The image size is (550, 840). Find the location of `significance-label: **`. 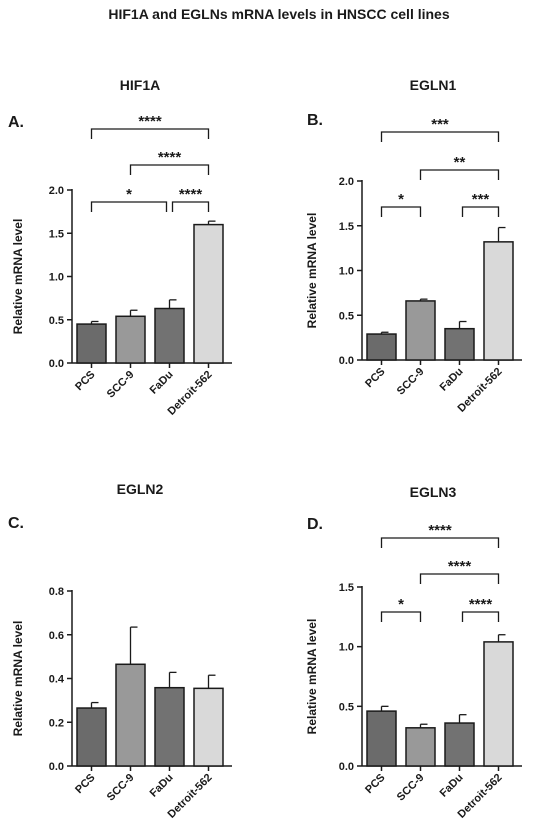

significance-label: ** is located at coordinates (460, 162).